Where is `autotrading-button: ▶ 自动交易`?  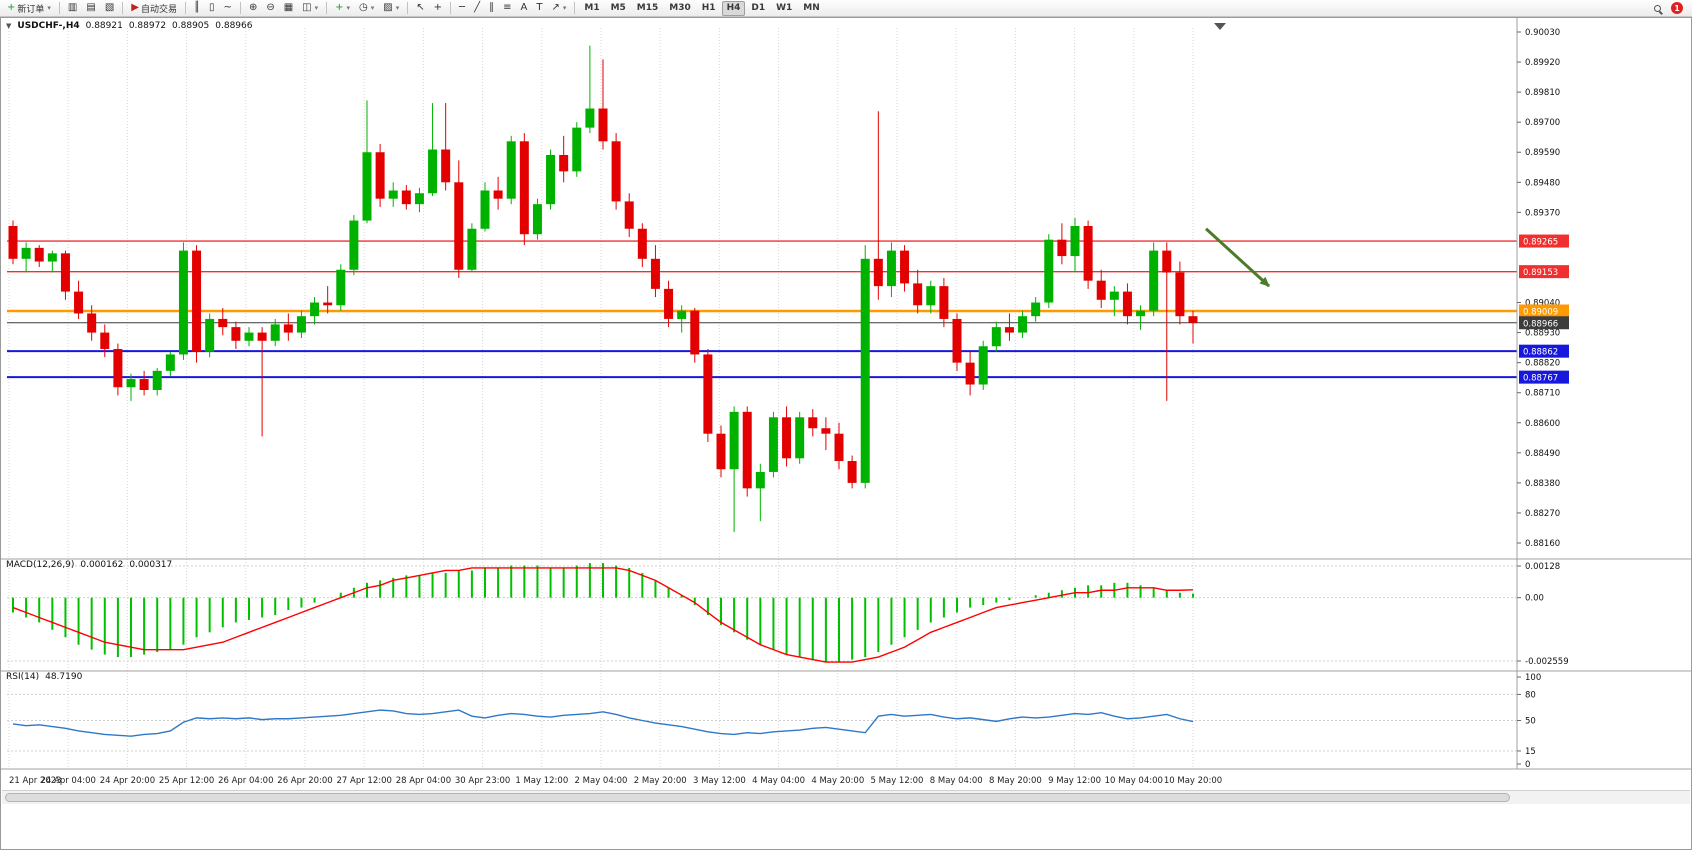 autotrading-button: ▶ 自动交易 is located at coordinates (154, 8).